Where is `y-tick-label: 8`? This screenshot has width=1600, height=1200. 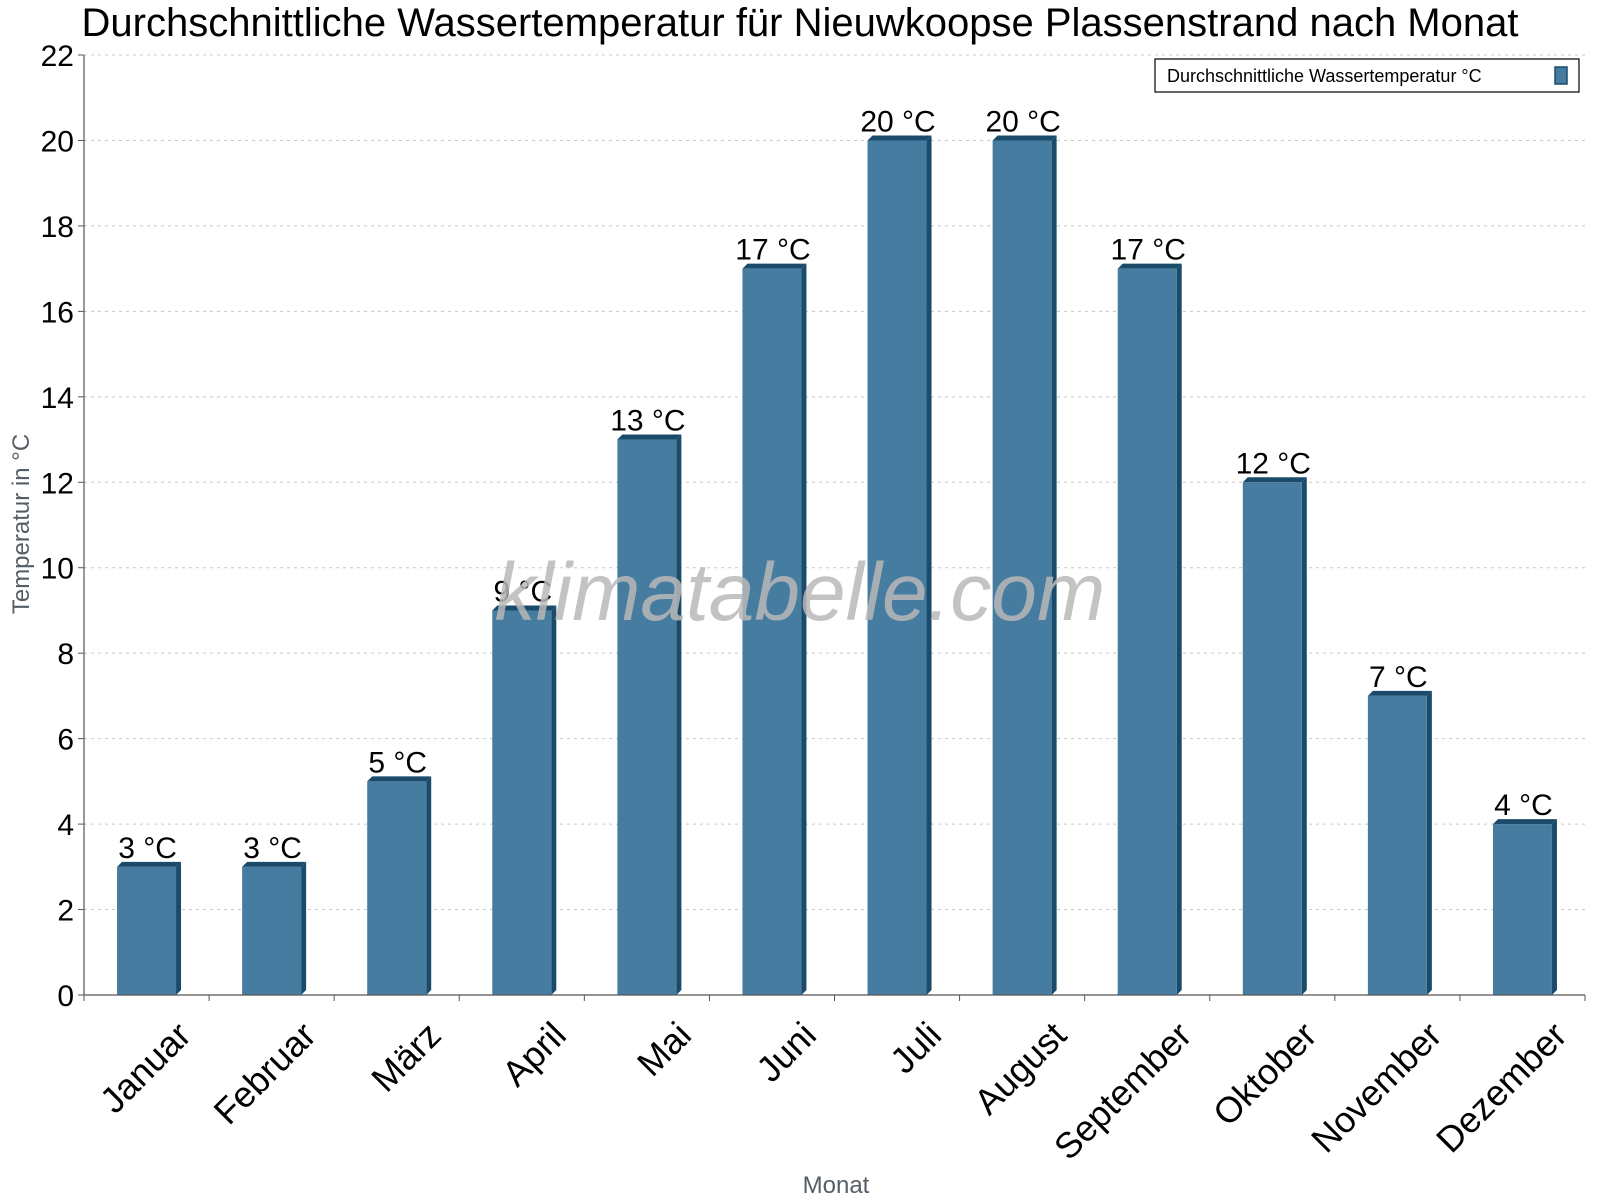
y-tick-label: 8 is located at coordinates (65, 654).